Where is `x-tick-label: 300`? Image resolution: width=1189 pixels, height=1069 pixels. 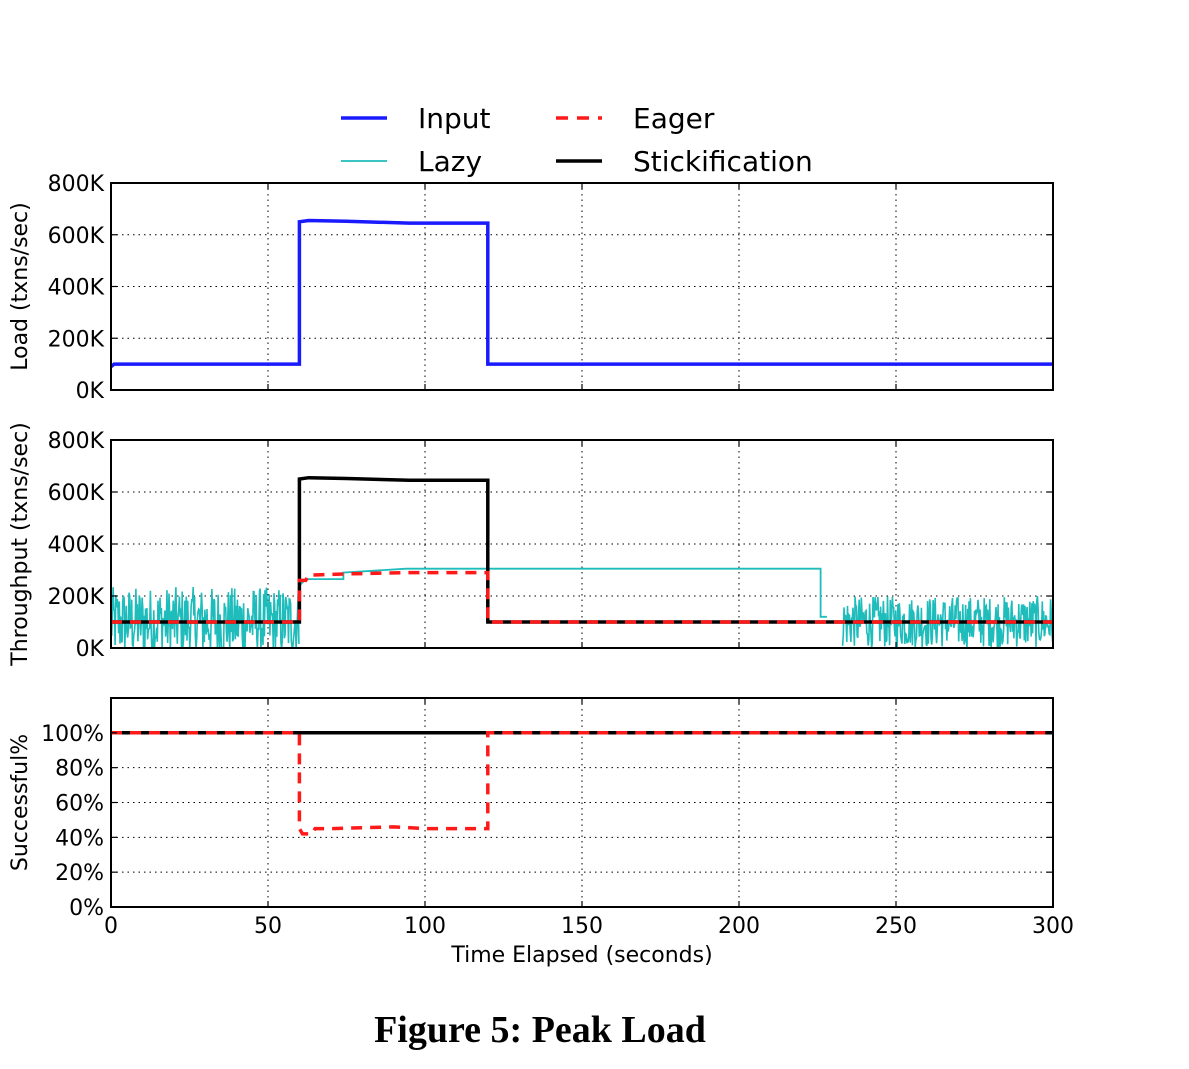 x-tick-label: 300 is located at coordinates (1053, 926).